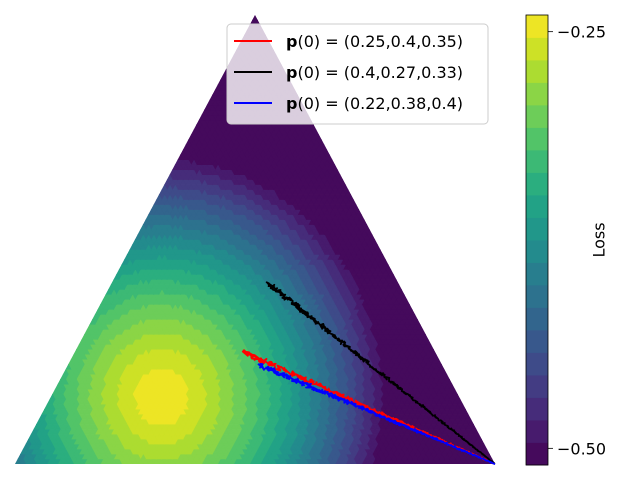 Image resolution: width=640 pixels, height=480 pixels. What do you see at coordinates (291, 41) in the screenshot?
I see `legend-label-0-bold: p` at bounding box center [291, 41].